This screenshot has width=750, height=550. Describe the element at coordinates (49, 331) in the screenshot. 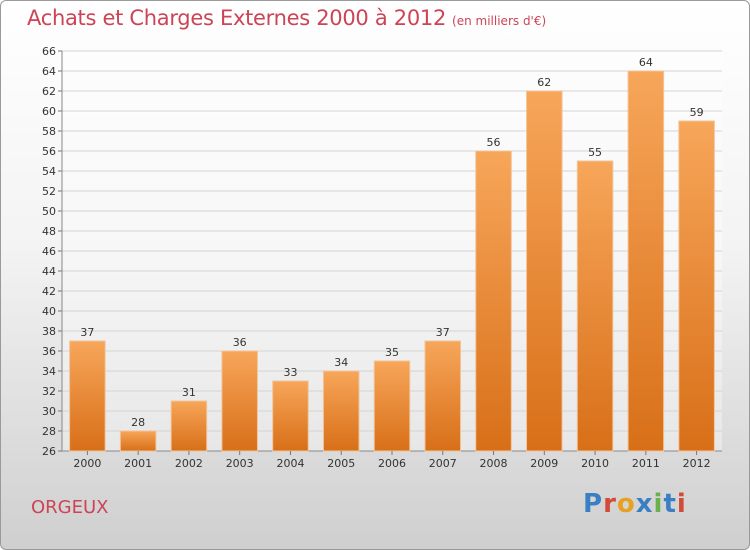

I see `y-tick-label: 38` at that location.